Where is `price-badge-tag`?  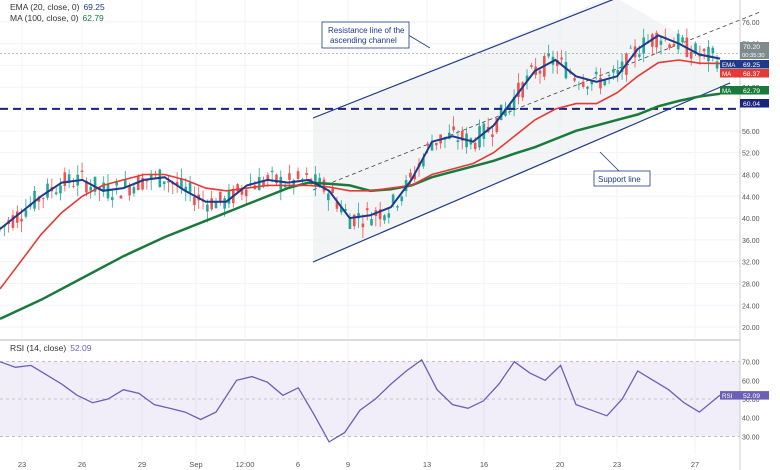
price-badge-tag is located at coordinates (730, 73).